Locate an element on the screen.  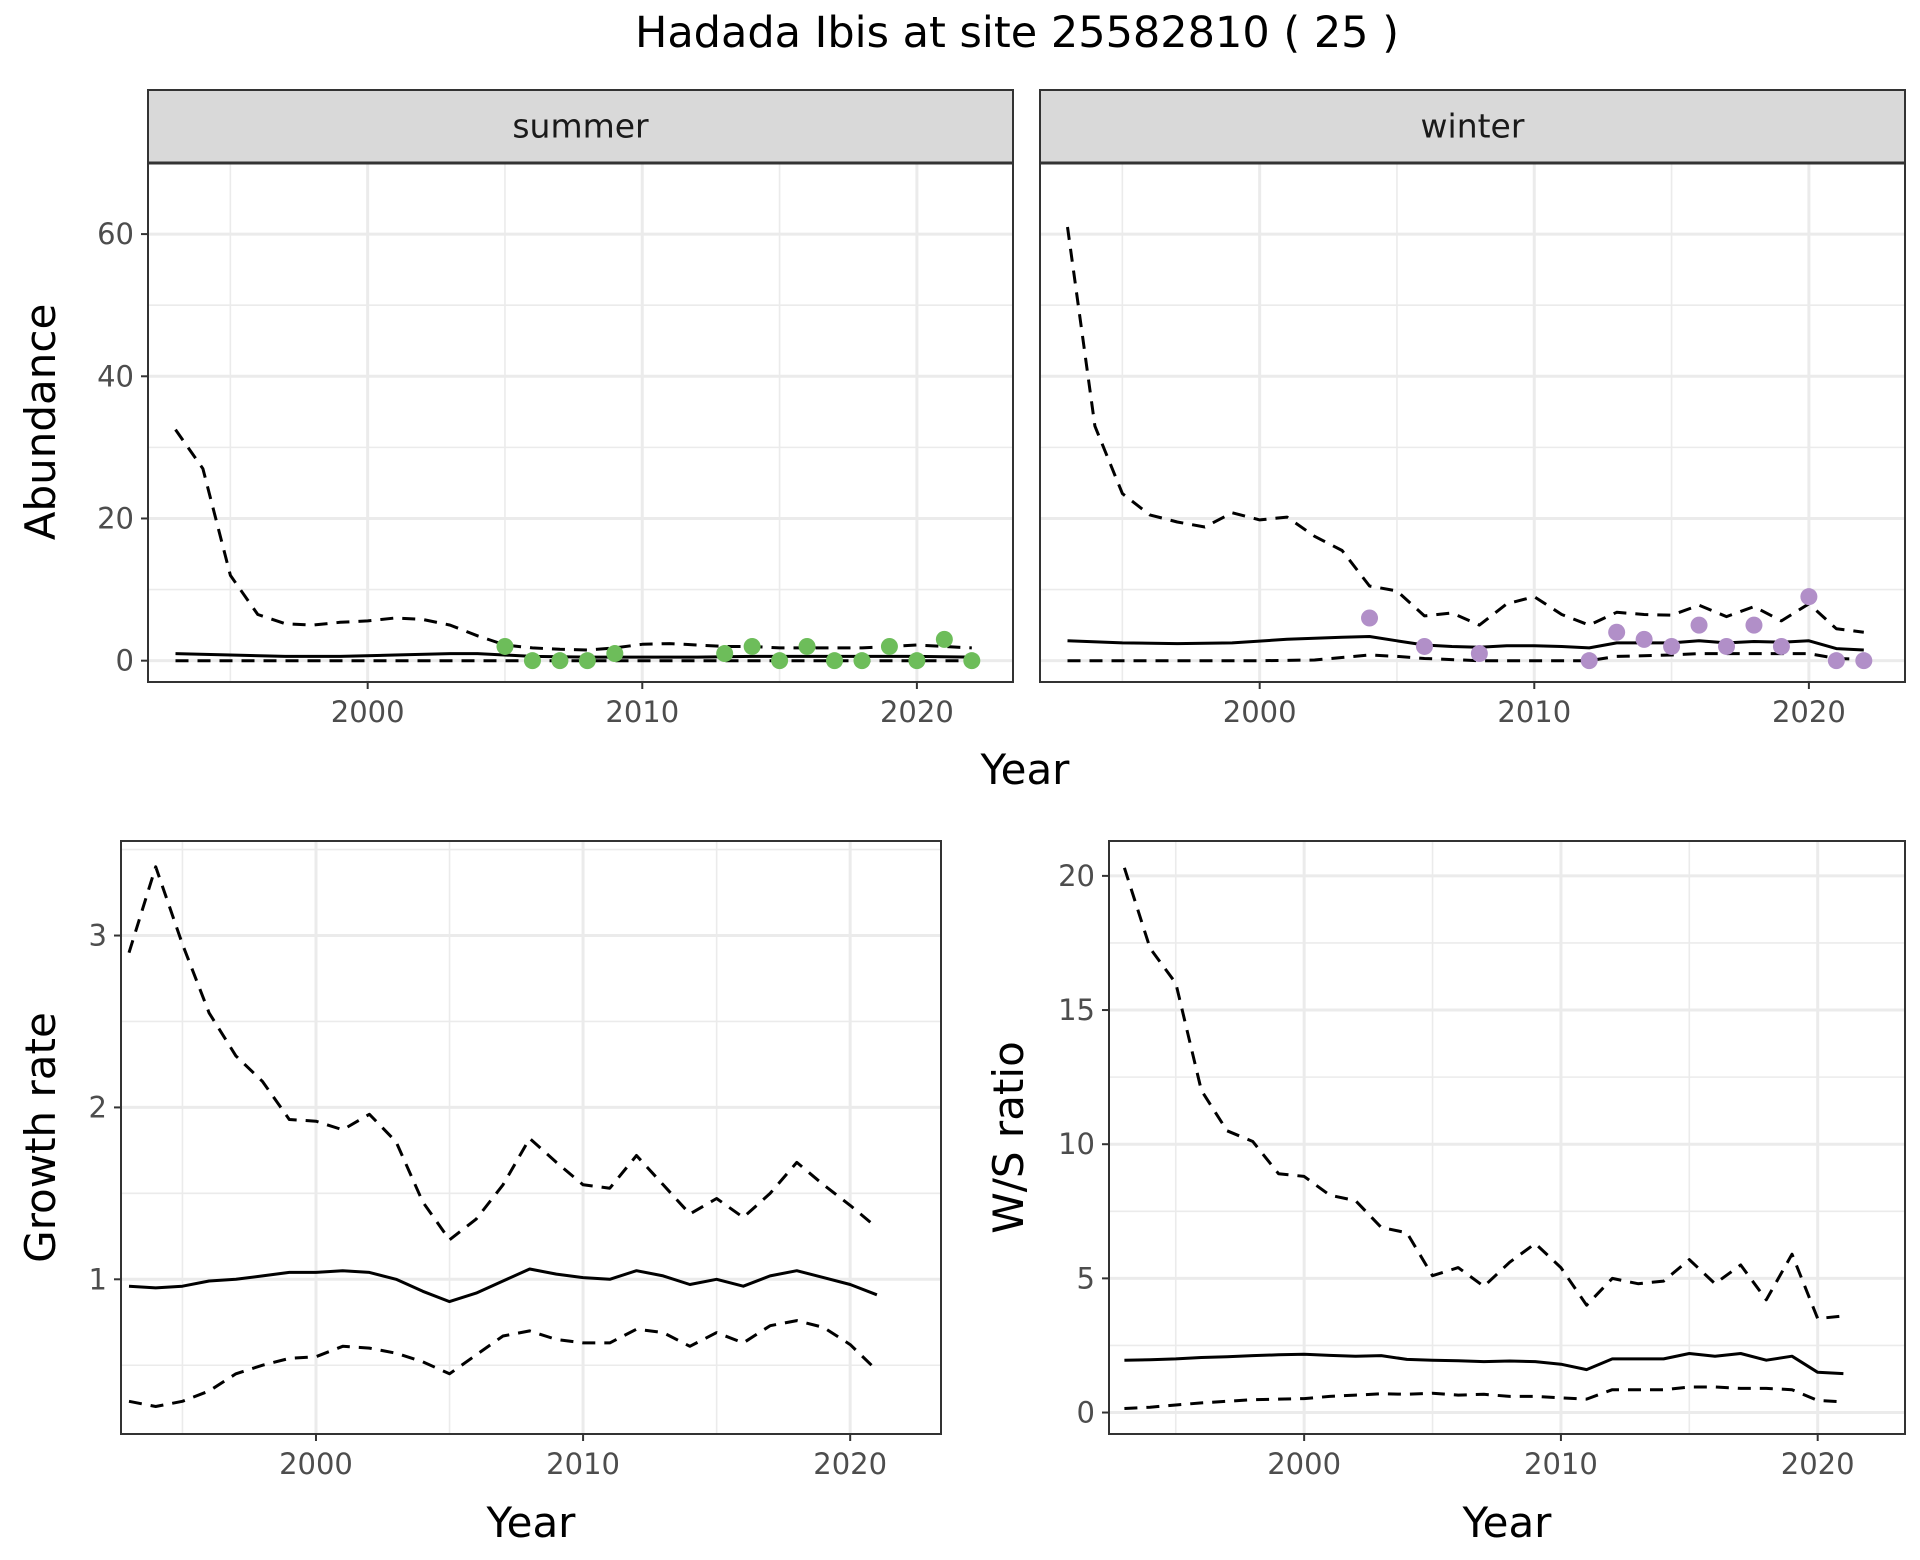
y-axis-label: Growth rate is located at coordinates (40, 1137).